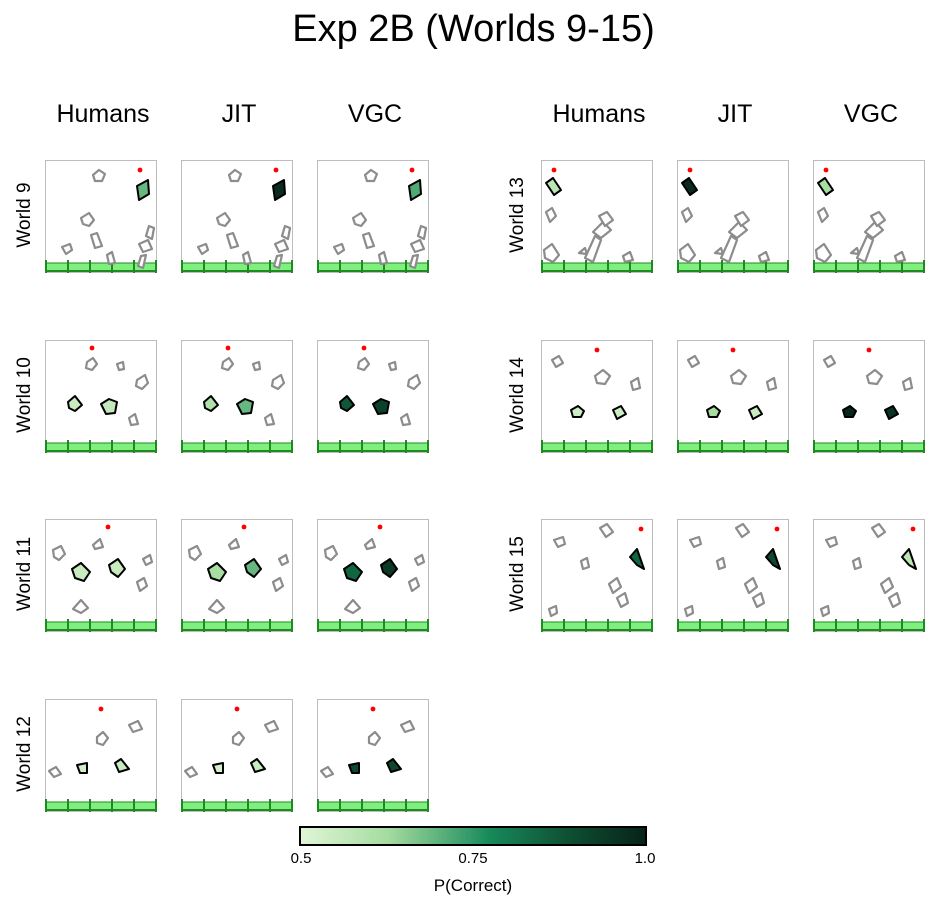 The width and height of the screenshot is (947, 914). Describe the element at coordinates (645, 858) in the screenshot. I see `colorbar-tick-2: 1.0` at that location.